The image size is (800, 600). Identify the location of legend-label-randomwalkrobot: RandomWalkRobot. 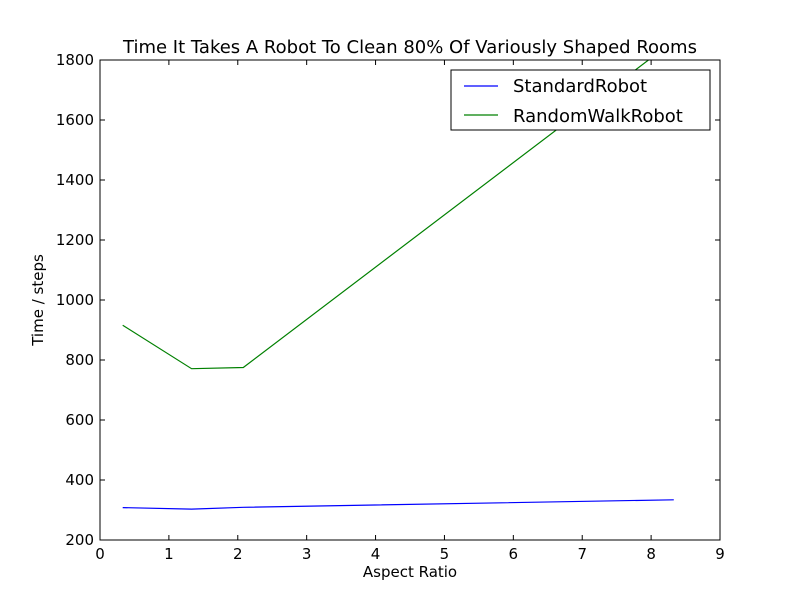
(598, 116).